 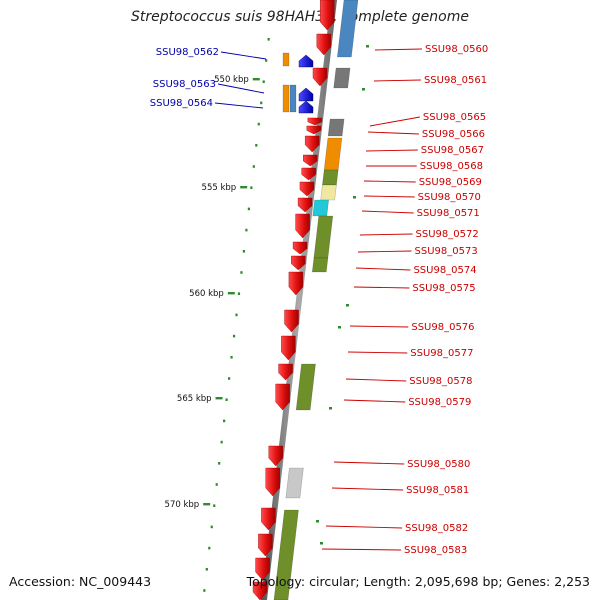 What do you see at coordinates (444, 270) in the screenshot?
I see `gene-label-right: SSU98_0574` at bounding box center [444, 270].